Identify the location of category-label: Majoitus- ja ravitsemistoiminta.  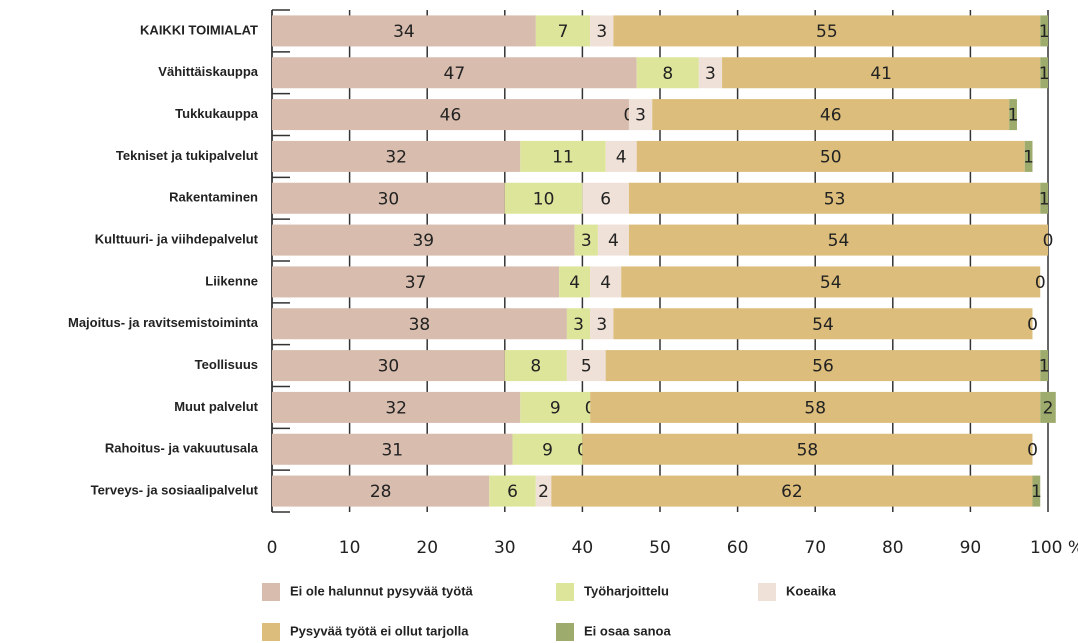
(163, 322).